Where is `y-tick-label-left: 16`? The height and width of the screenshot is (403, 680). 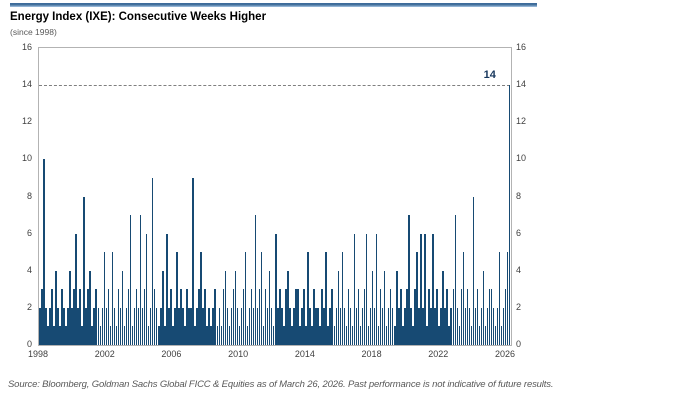 y-tick-label-left: 16 is located at coordinates (26, 47).